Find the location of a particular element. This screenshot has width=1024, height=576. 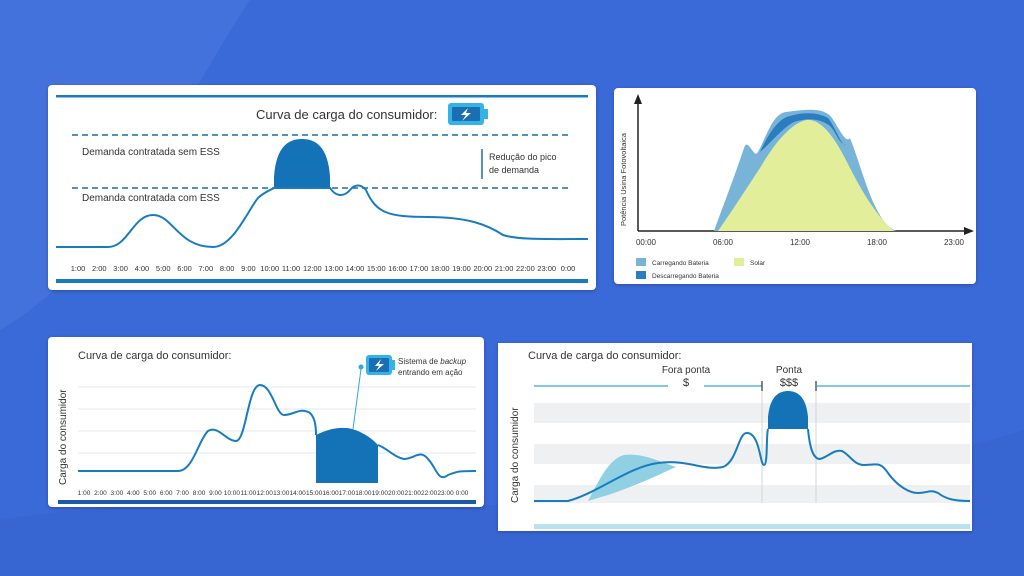

reduction-label-line1: Redução do pico is located at coordinates (523, 157).